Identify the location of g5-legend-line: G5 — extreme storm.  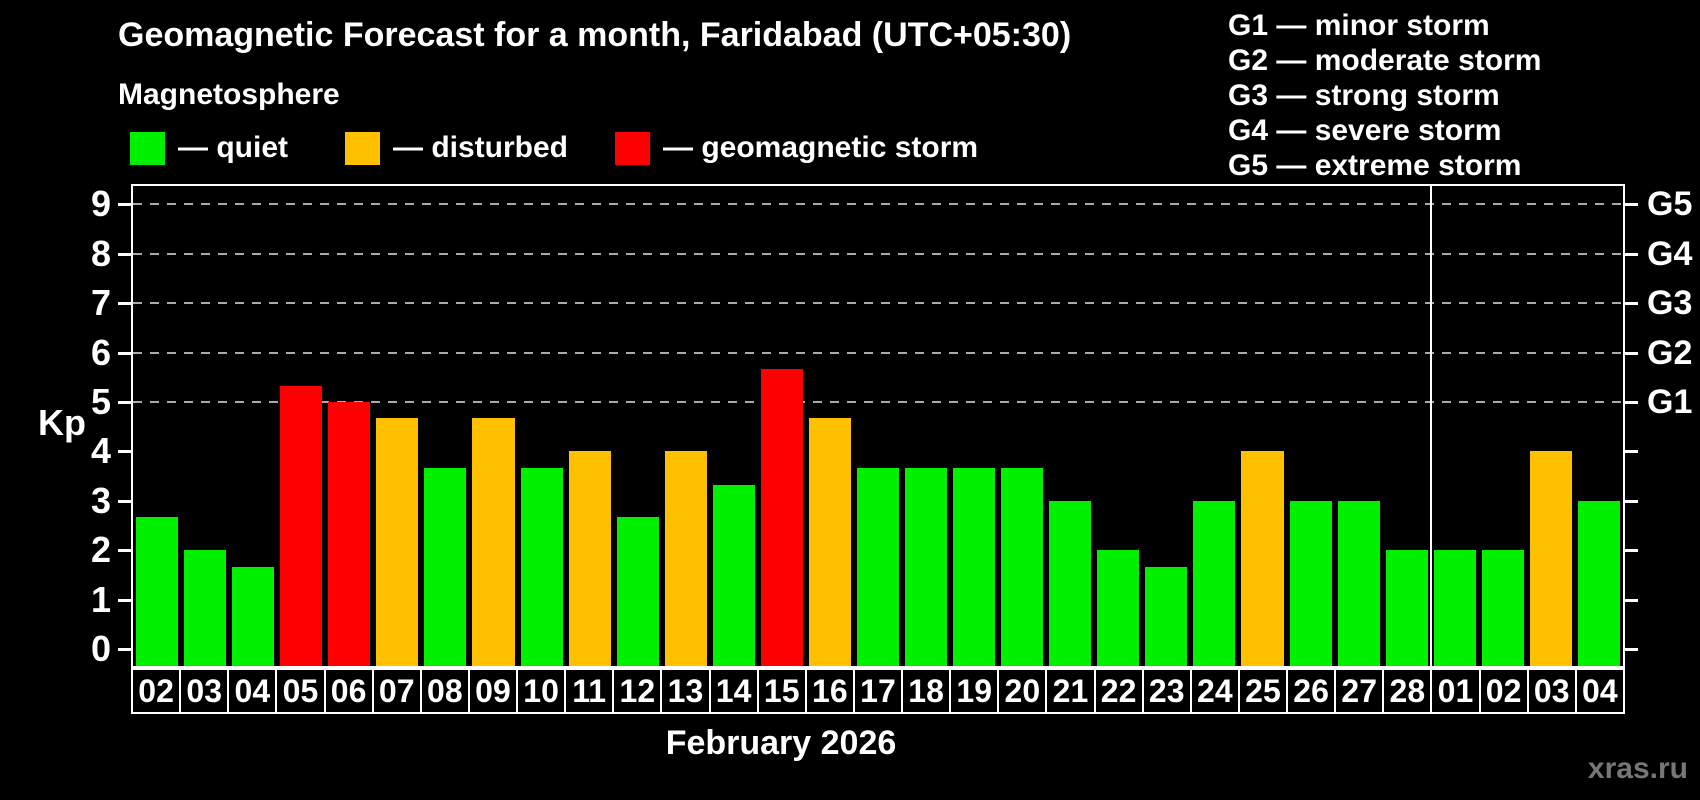
(1375, 165).